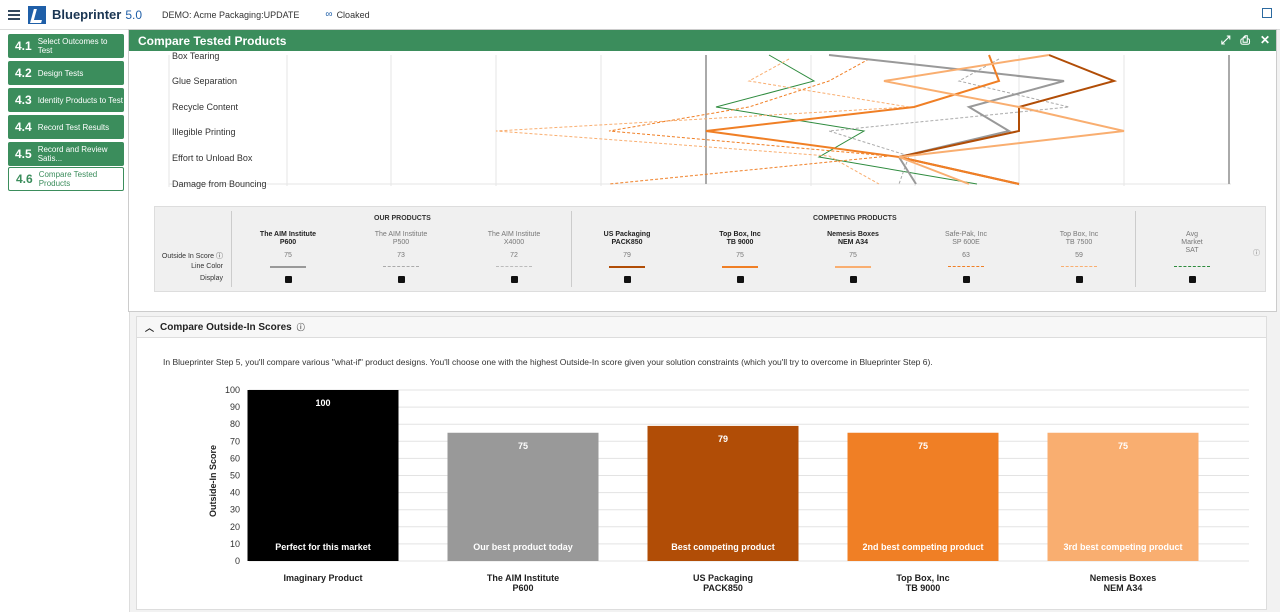  I want to click on step-number: 4.6, so click(24, 179).